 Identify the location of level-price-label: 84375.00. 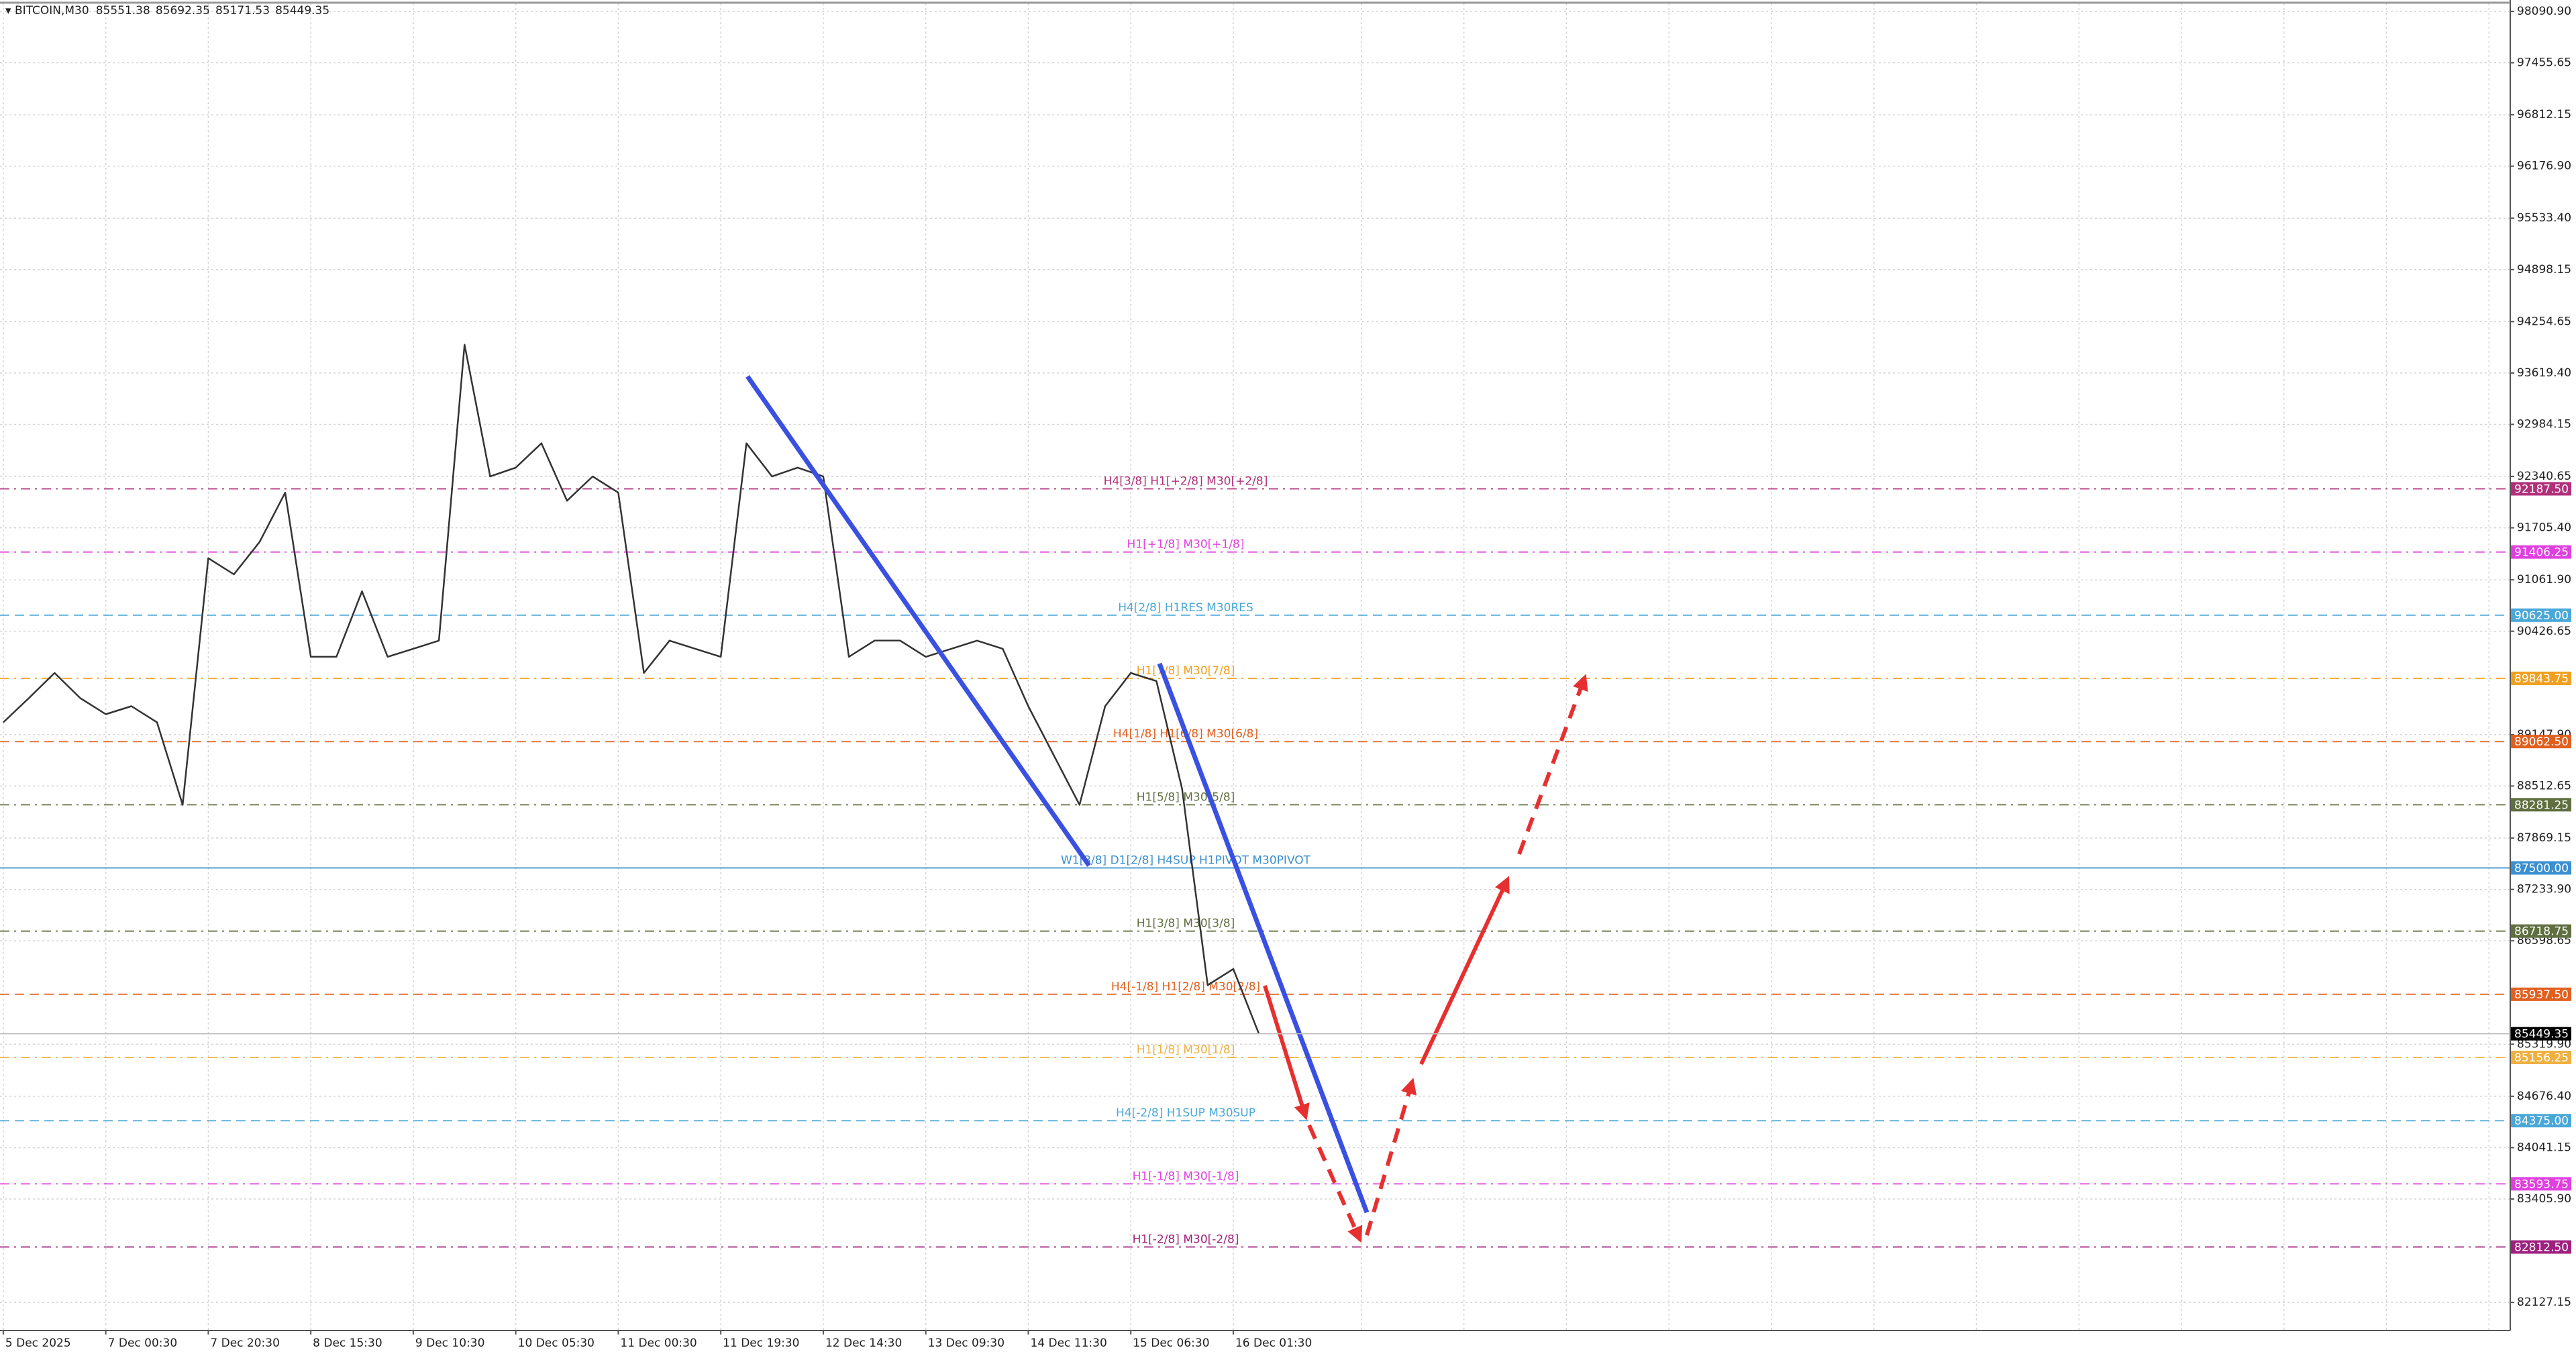
(2541, 1121).